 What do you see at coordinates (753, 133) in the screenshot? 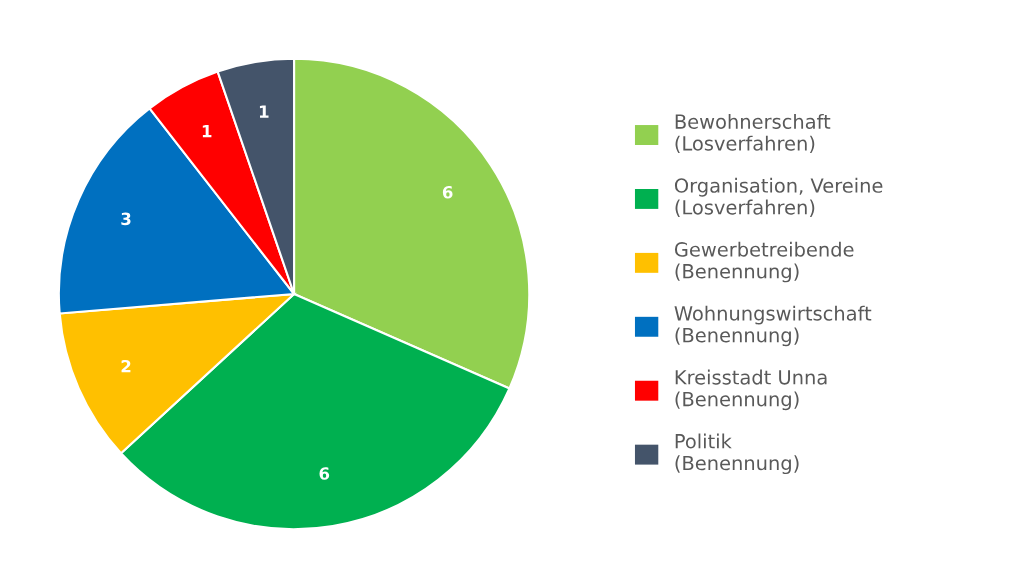
I see `legend-label: Bewohnerschaft (Losverfahren)` at bounding box center [753, 133].